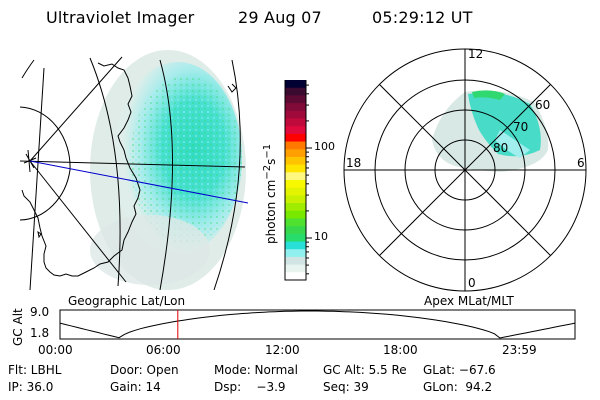  Describe the element at coordinates (18, 327) in the screenshot. I see `altitude-y-label: GC Alt` at that location.